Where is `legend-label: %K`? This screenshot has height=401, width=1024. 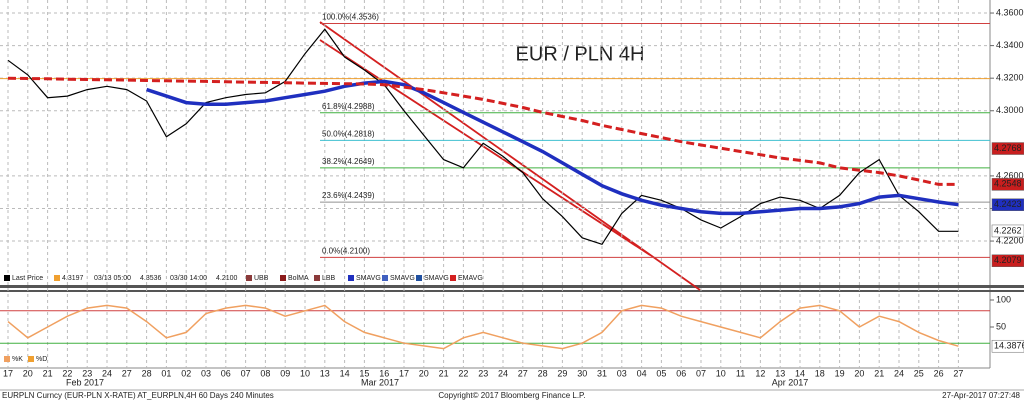
legend-label: %K is located at coordinates (17, 359).